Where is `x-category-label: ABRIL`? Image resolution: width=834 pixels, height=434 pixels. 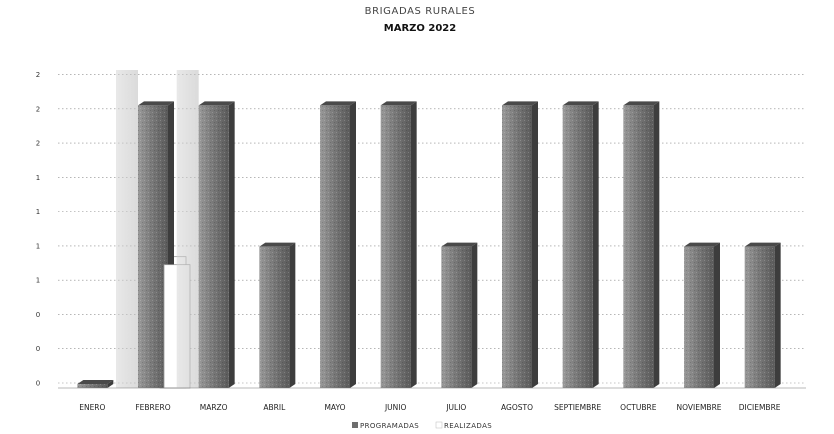 x-category-label: ABRIL is located at coordinates (274, 407).